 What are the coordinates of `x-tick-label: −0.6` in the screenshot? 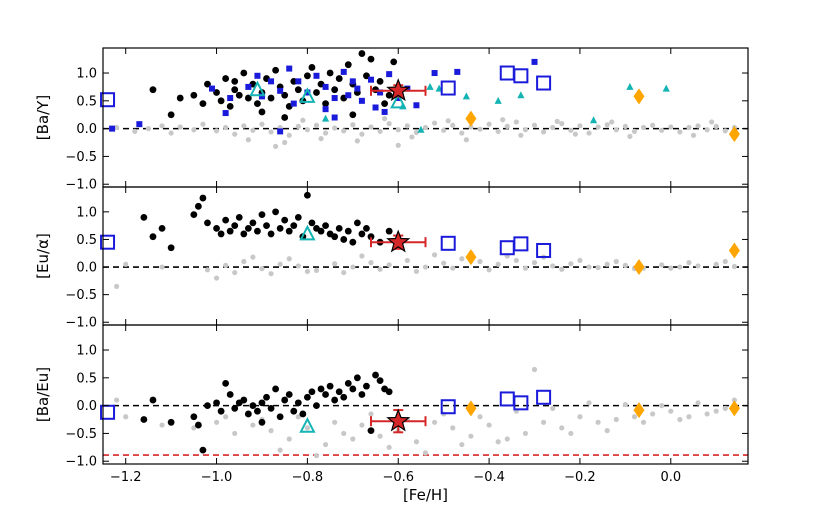 It's located at (398, 477).